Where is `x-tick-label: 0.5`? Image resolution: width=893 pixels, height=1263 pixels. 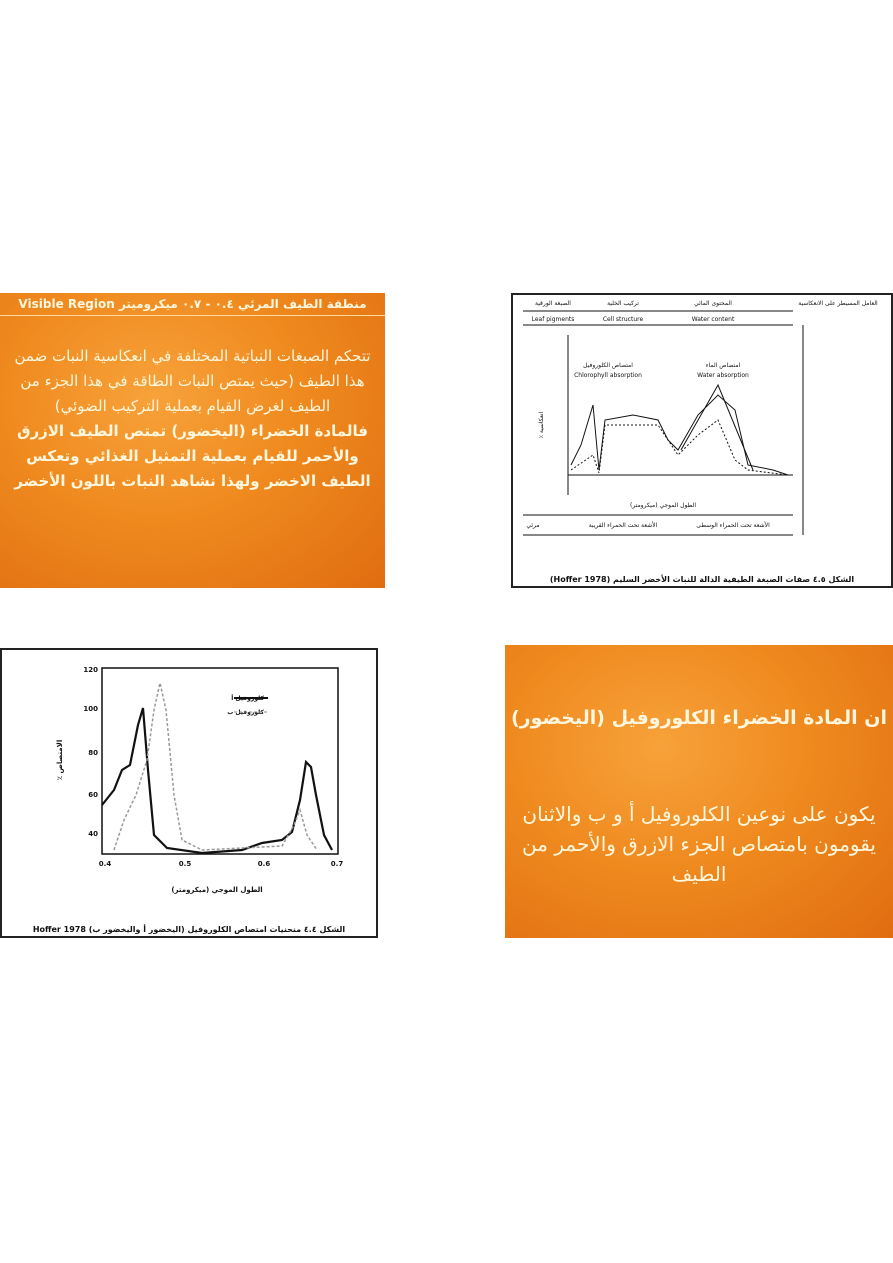
x-tick-label: 0.5 is located at coordinates (185, 864).